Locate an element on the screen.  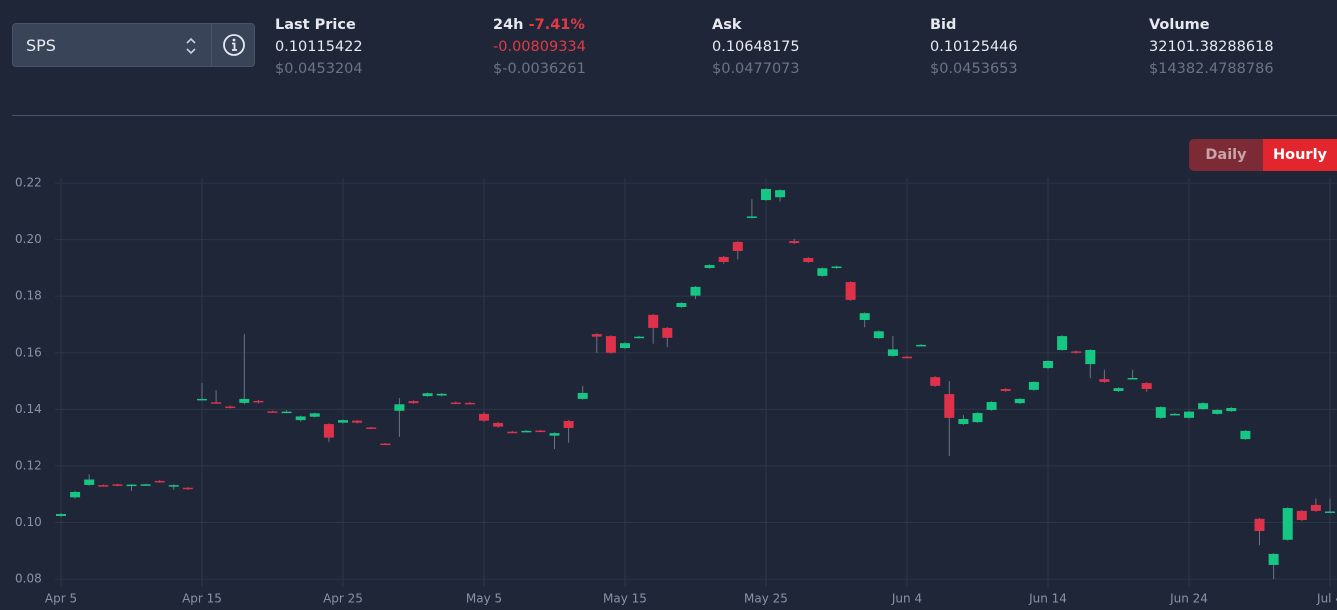
y-tick-label: 0.22 is located at coordinates (28, 183).